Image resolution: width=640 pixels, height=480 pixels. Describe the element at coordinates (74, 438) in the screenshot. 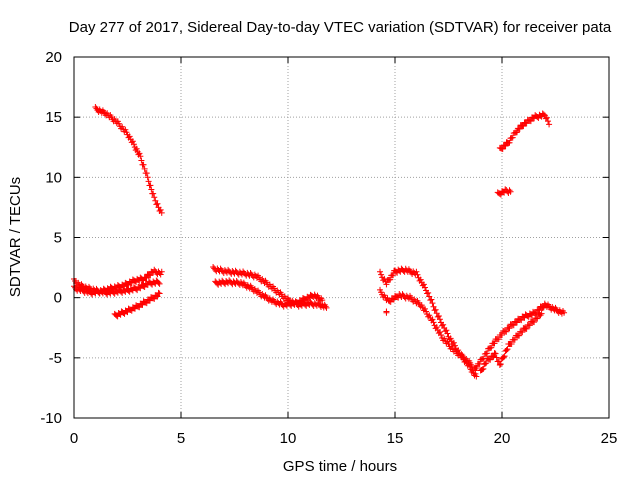

I see `x-tick-label: 0` at that location.